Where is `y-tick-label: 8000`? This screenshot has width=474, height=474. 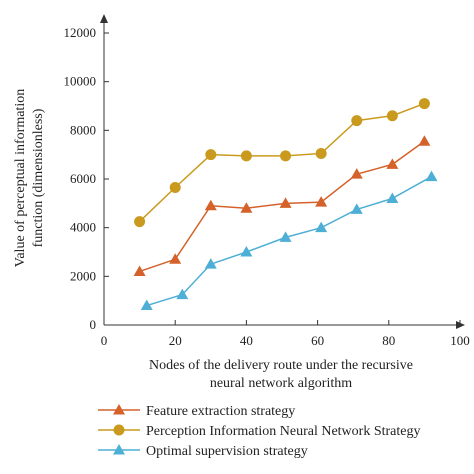 y-tick-label: 8000 is located at coordinates (83, 129).